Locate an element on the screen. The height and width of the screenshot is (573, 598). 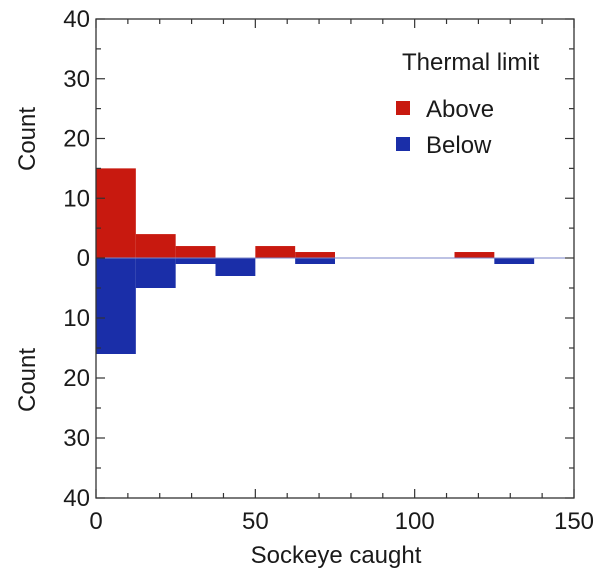
legend: Thermal limit Above Below is located at coordinates (468, 104).